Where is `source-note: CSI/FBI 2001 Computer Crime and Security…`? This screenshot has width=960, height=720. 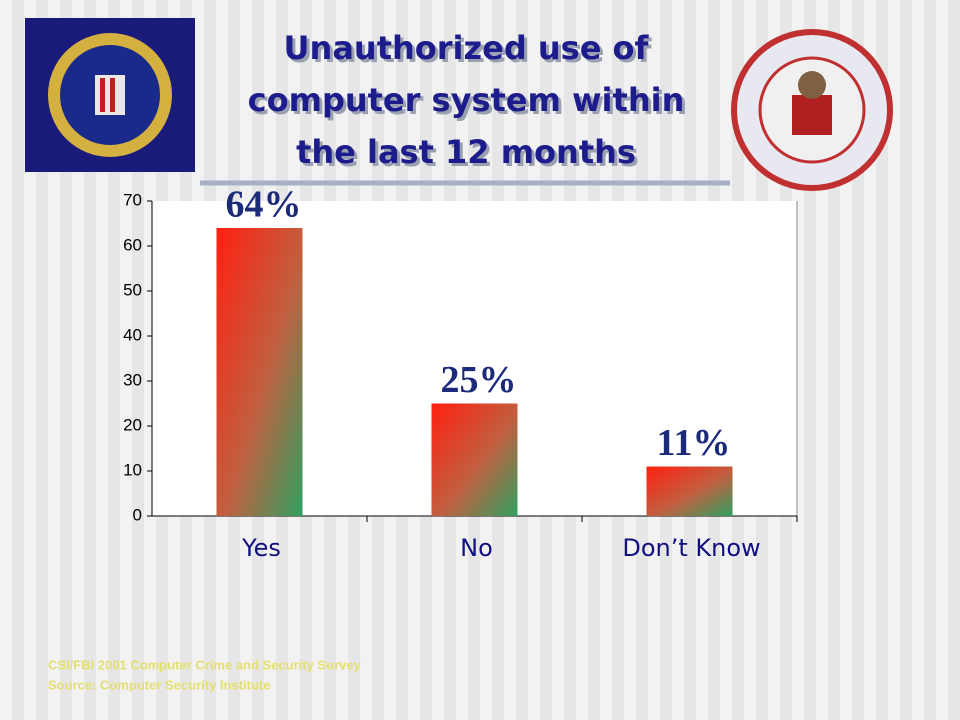
source-note: CSI/FBI 2001 Computer Crime and Security… is located at coordinates (205, 664).